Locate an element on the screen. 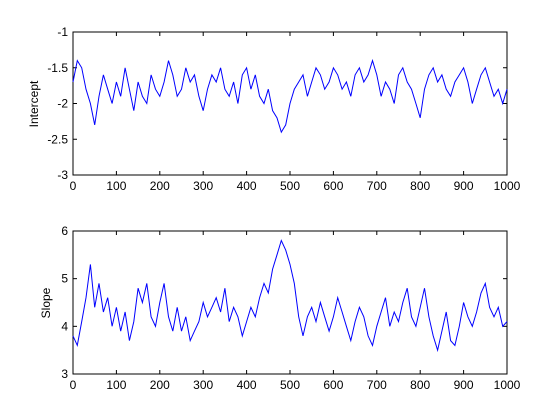  intercept-x-tick-label: 200 is located at coordinates (160, 186).